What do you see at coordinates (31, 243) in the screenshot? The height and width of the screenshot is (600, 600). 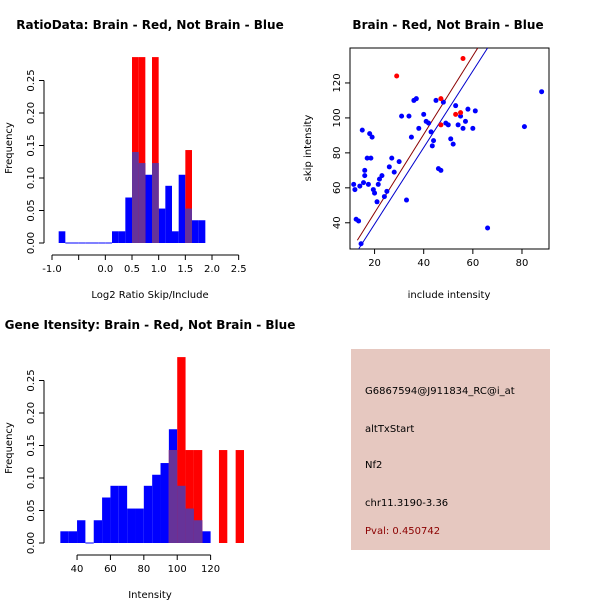 I see `y-tick-label: 0.00` at bounding box center [31, 243].